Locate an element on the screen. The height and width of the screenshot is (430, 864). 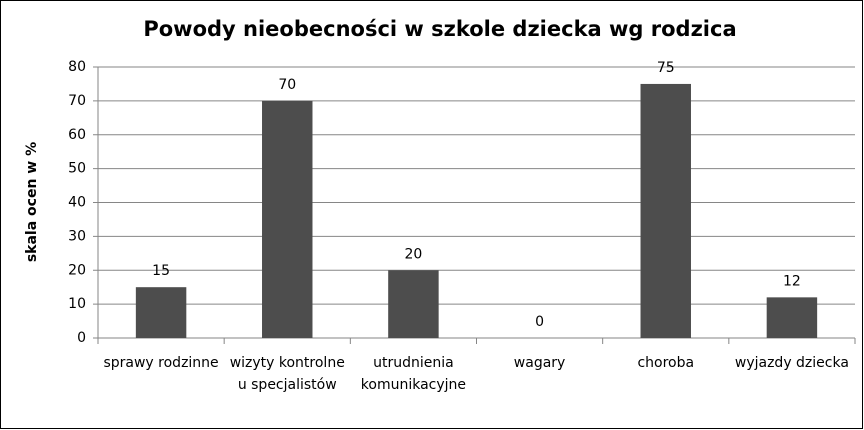
data-label: 75 is located at coordinates (666, 68).